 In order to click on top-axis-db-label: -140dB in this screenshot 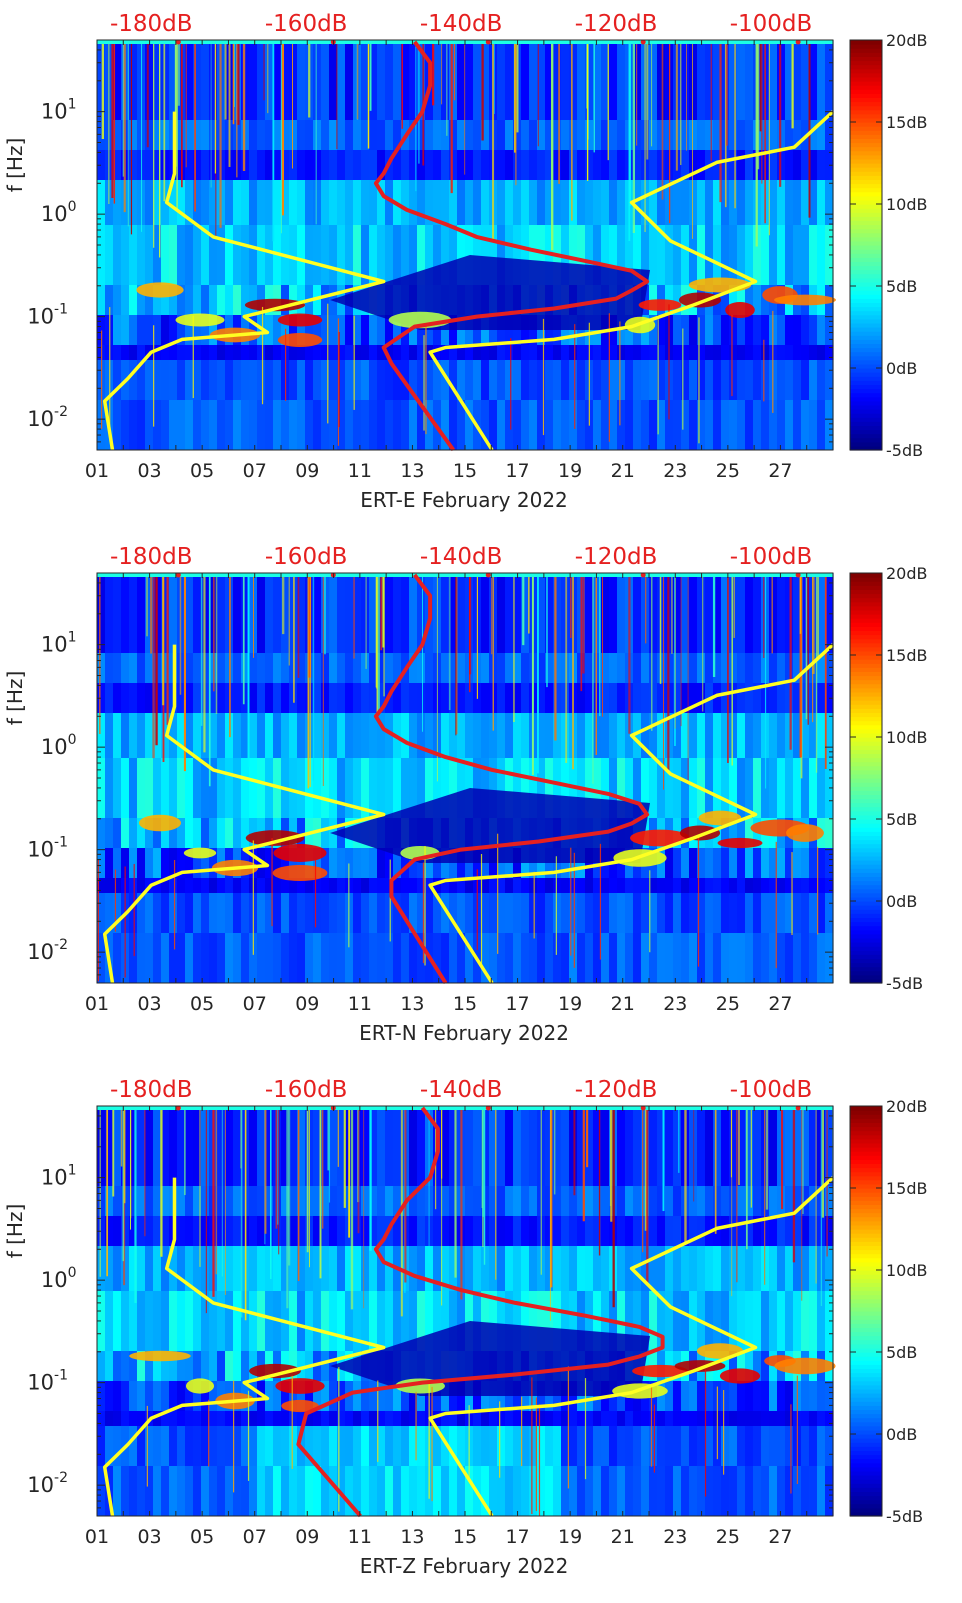, I will do `click(461, 557)`.